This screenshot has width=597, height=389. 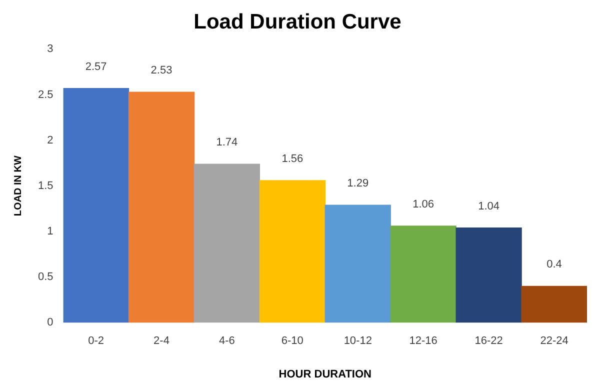 I want to click on data-label: 1.06, so click(x=423, y=204).